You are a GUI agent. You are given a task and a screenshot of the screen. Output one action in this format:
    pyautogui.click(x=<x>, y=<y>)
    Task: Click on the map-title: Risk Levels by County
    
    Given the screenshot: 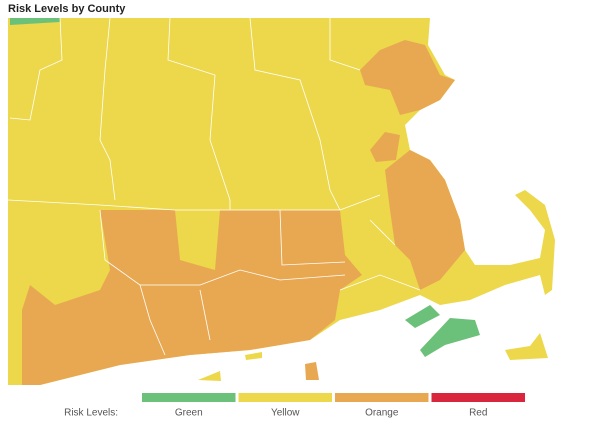 What is the action you would take?
    pyautogui.click(x=67, y=9)
    